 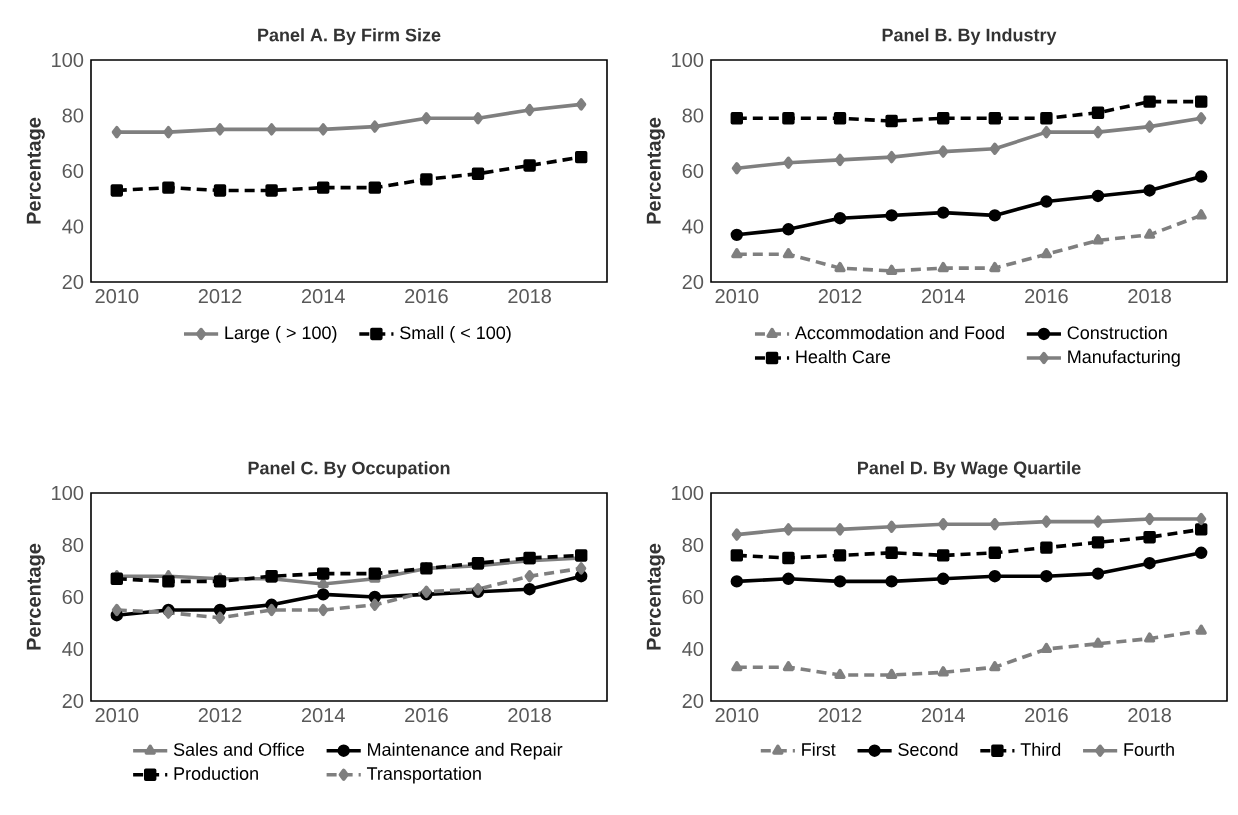 I want to click on legend-label: Production, so click(x=216, y=773).